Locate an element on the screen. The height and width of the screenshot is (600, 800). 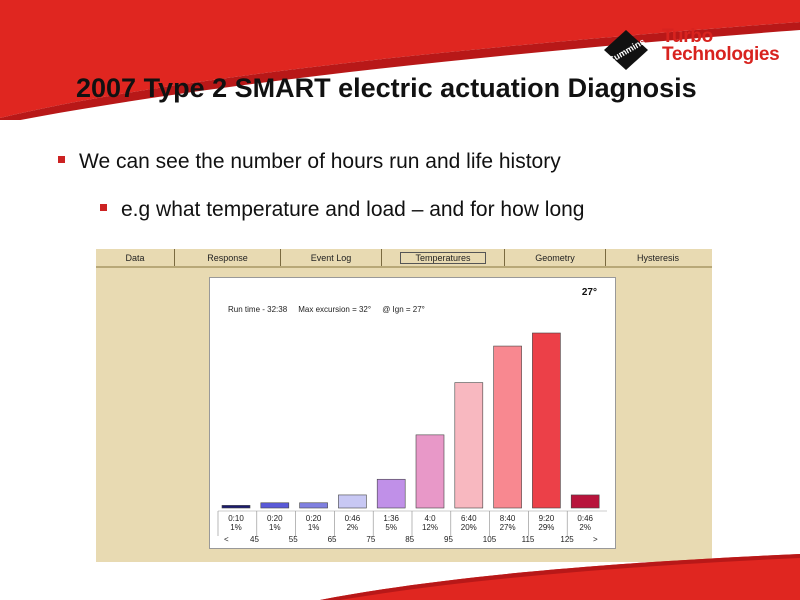
current-temperature: 27° is located at coordinates (589, 292).